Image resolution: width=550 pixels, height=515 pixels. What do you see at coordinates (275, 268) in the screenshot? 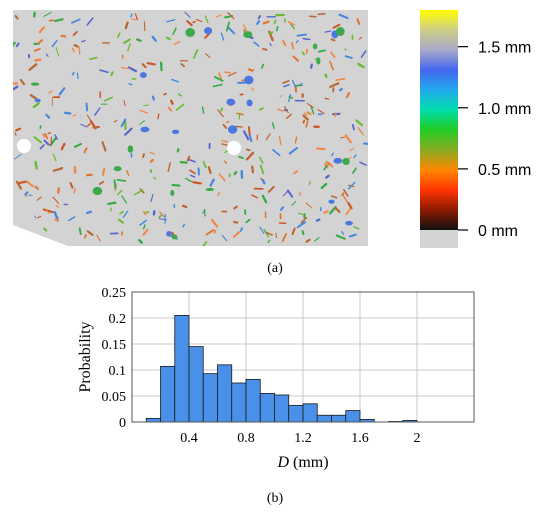
I see `caption-a: (a)` at bounding box center [275, 268].